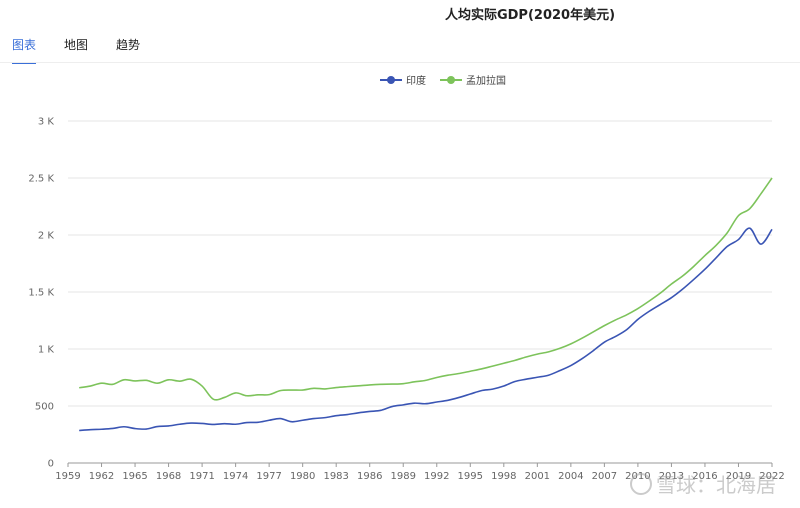  I want to click on tab-bar: 图表 地图 趋势, so click(76, 50).